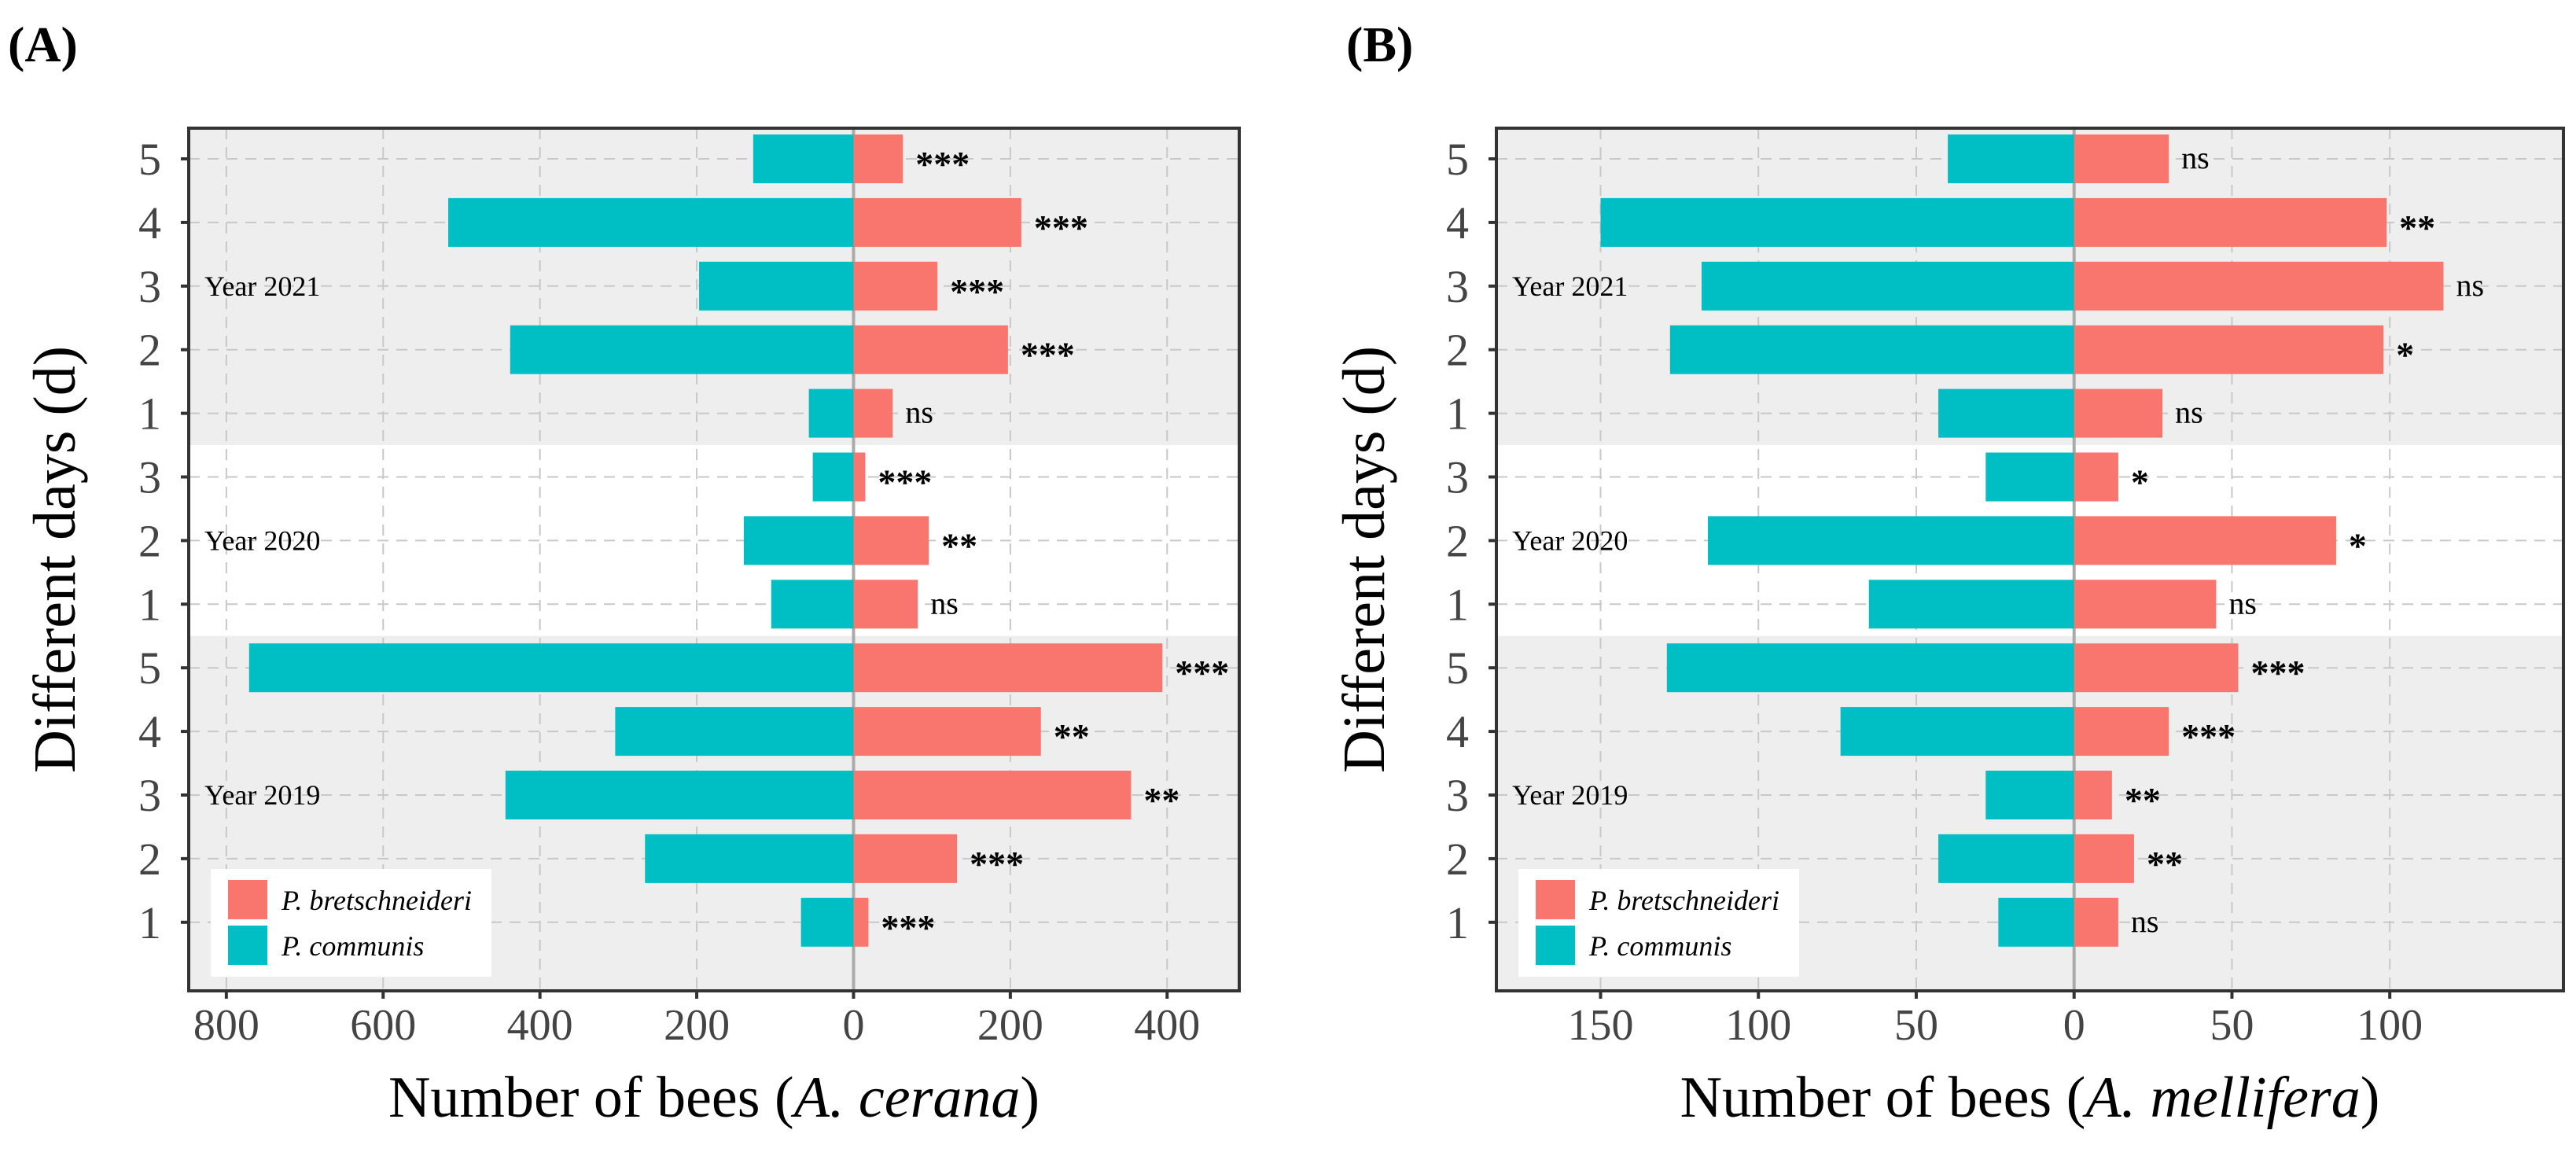 The width and height of the screenshot is (2576, 1167). Describe the element at coordinates (1883, 1098) in the screenshot. I see `x-axis-title-prefix: Number of bees (` at that location.